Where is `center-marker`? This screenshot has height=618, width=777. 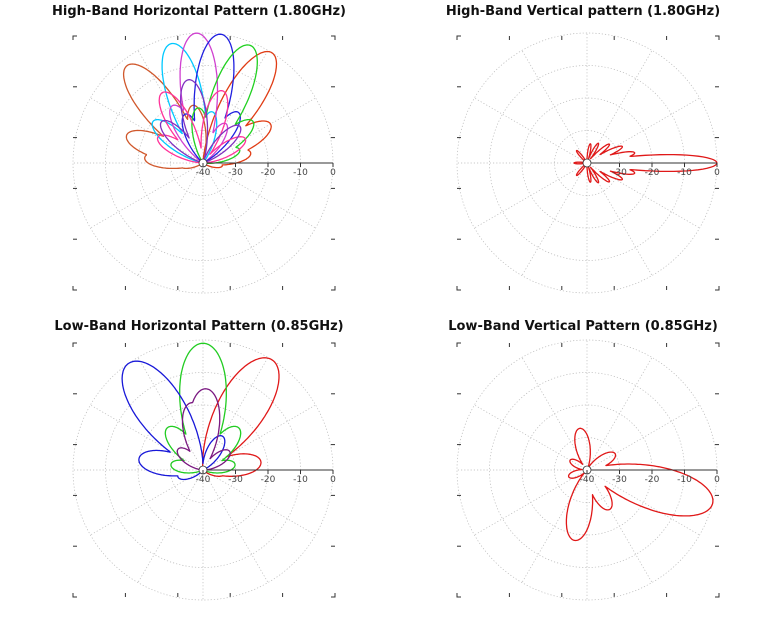
center-marker is located at coordinates (587, 163).